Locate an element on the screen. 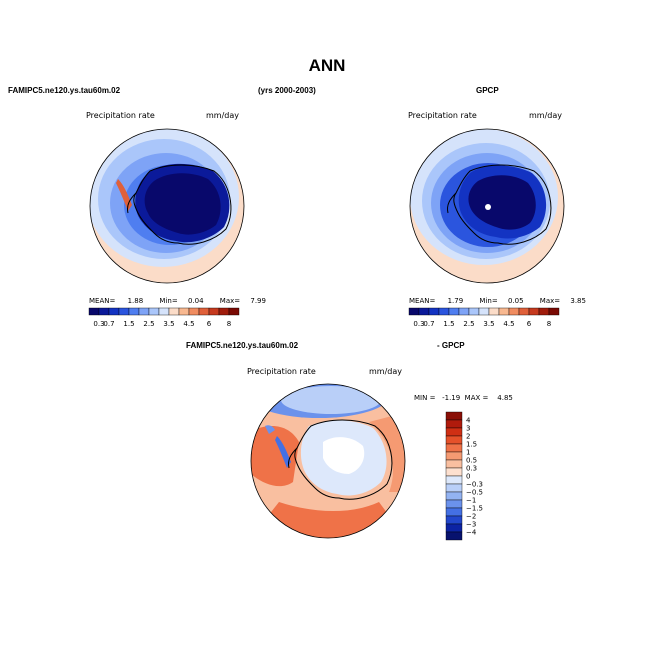 Image resolution: width=654 pixels, height=654 pixels. obs-precip-map is located at coordinates (487, 206).